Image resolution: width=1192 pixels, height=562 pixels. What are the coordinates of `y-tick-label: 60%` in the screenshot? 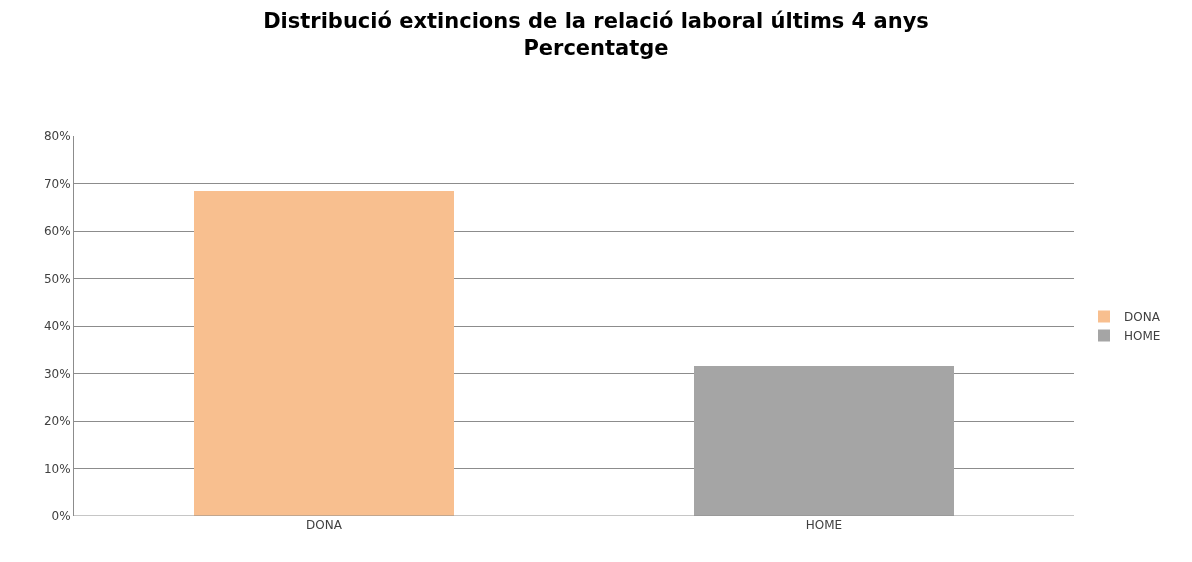 It's located at (57, 231).